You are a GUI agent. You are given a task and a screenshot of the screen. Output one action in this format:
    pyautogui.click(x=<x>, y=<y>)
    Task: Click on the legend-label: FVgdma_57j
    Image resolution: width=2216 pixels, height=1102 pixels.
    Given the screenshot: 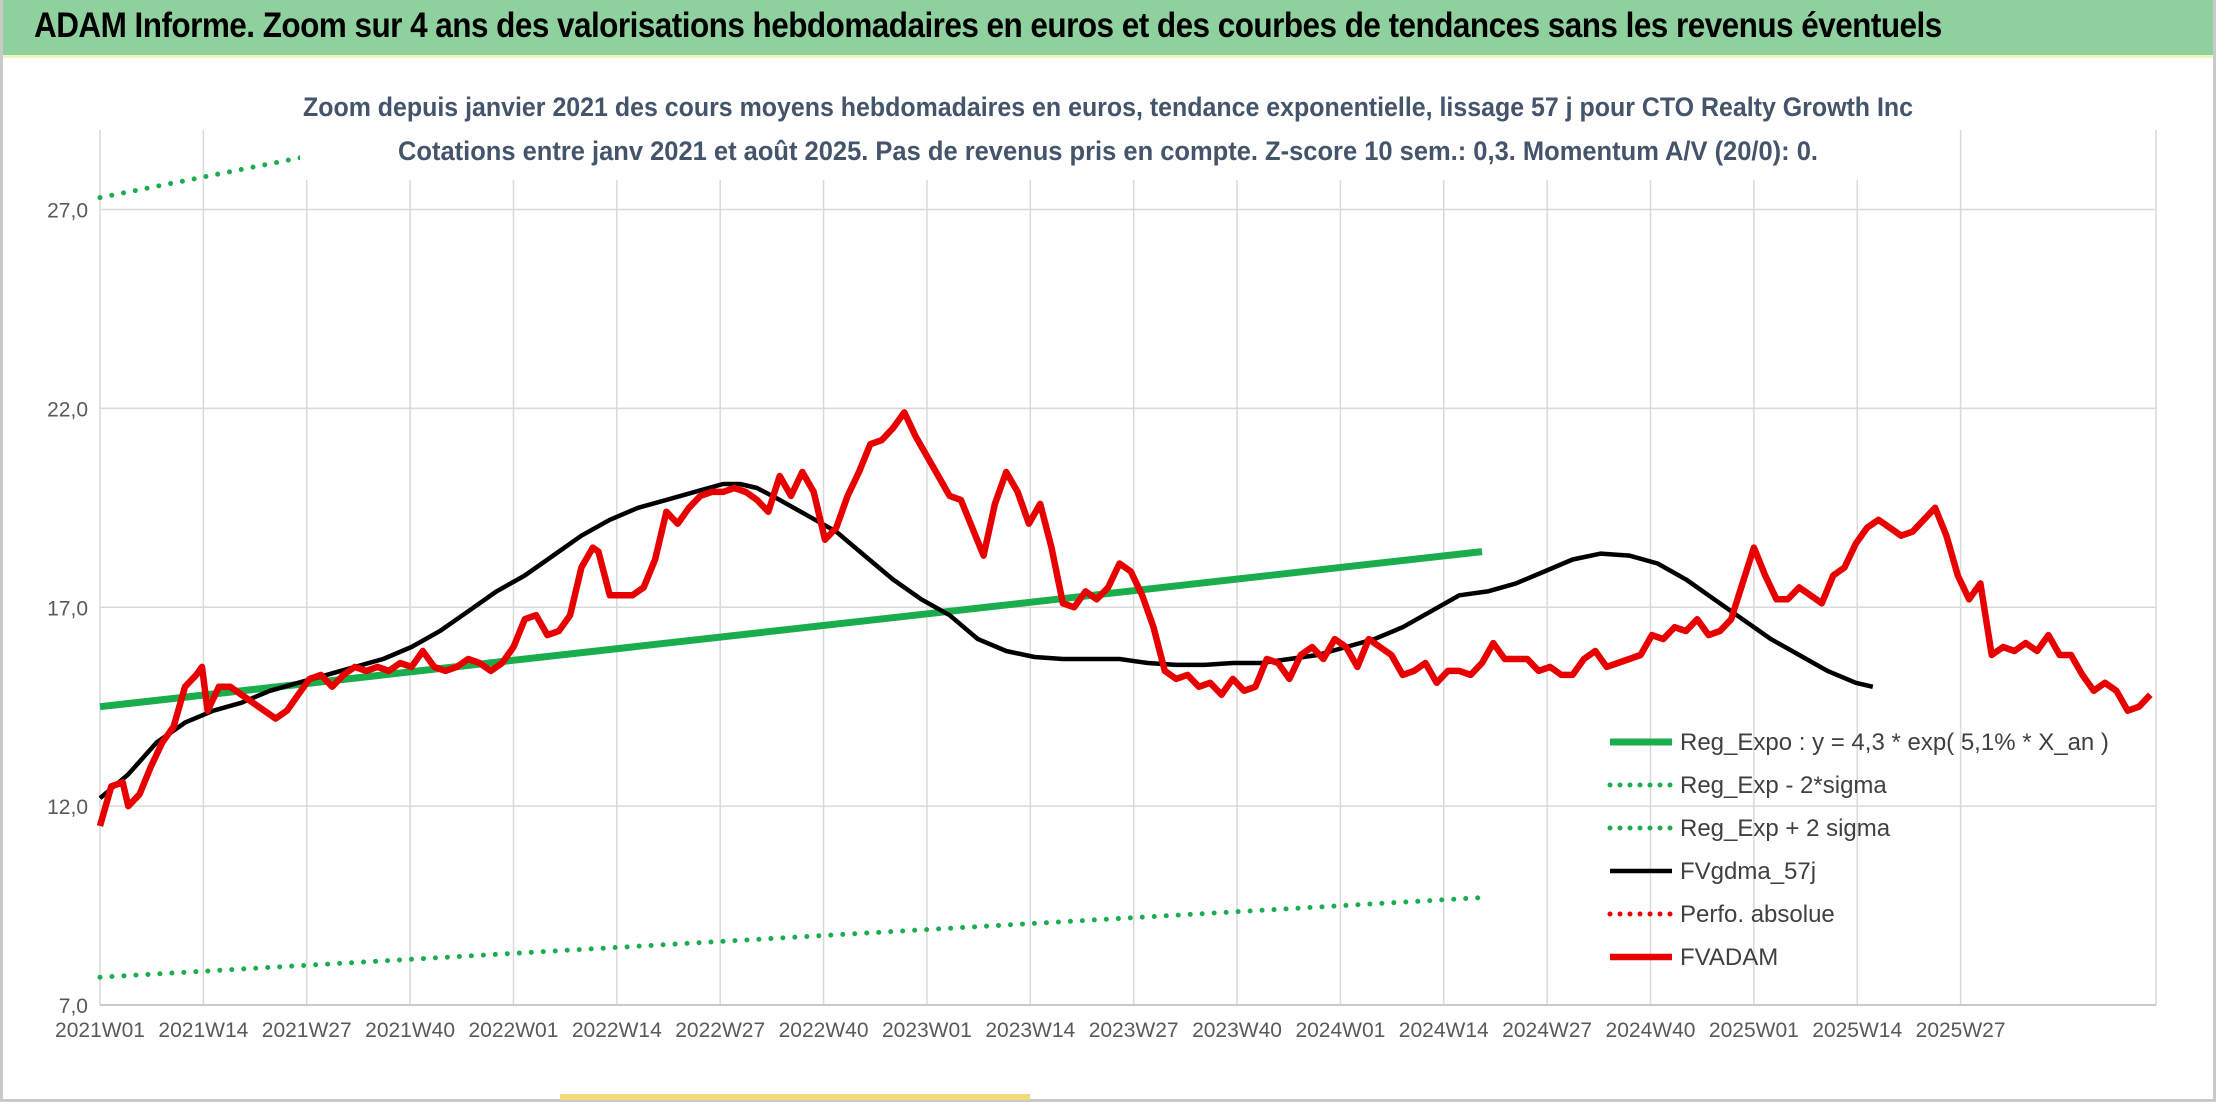 What is the action you would take?
    pyautogui.click(x=1748, y=871)
    